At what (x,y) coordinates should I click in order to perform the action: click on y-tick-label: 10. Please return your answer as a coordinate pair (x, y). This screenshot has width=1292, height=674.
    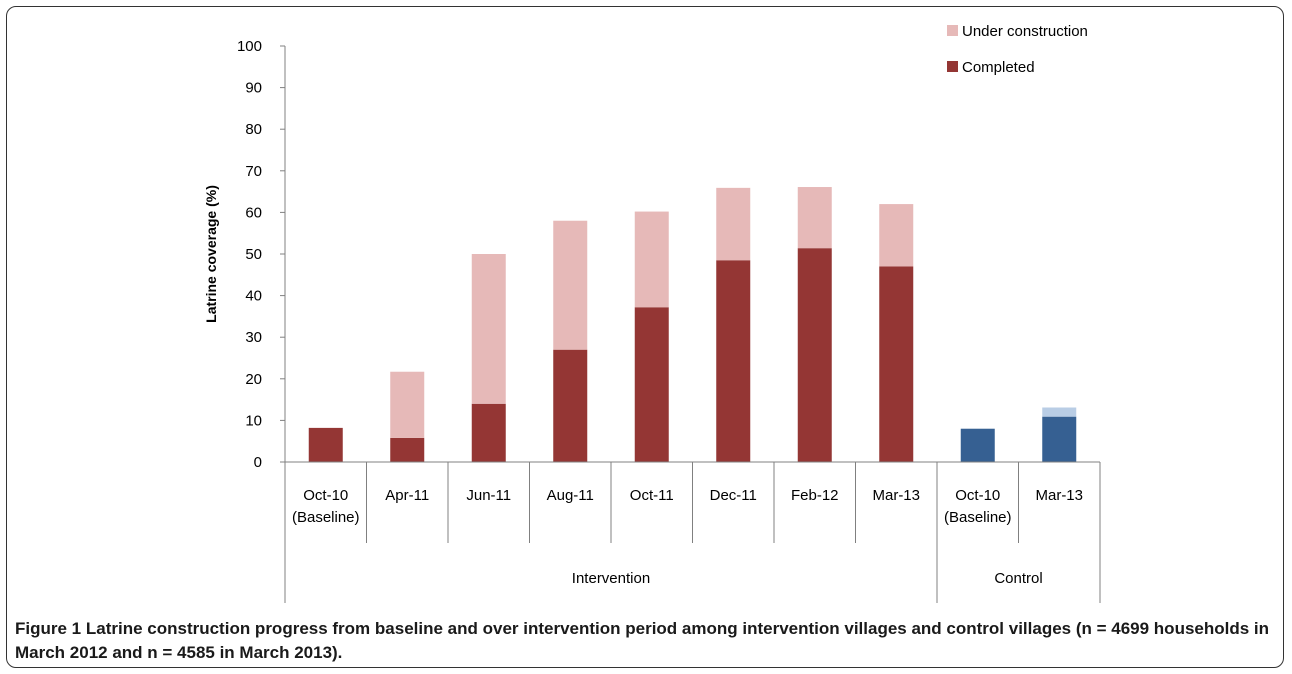
    Looking at the image, I should click on (253, 420).